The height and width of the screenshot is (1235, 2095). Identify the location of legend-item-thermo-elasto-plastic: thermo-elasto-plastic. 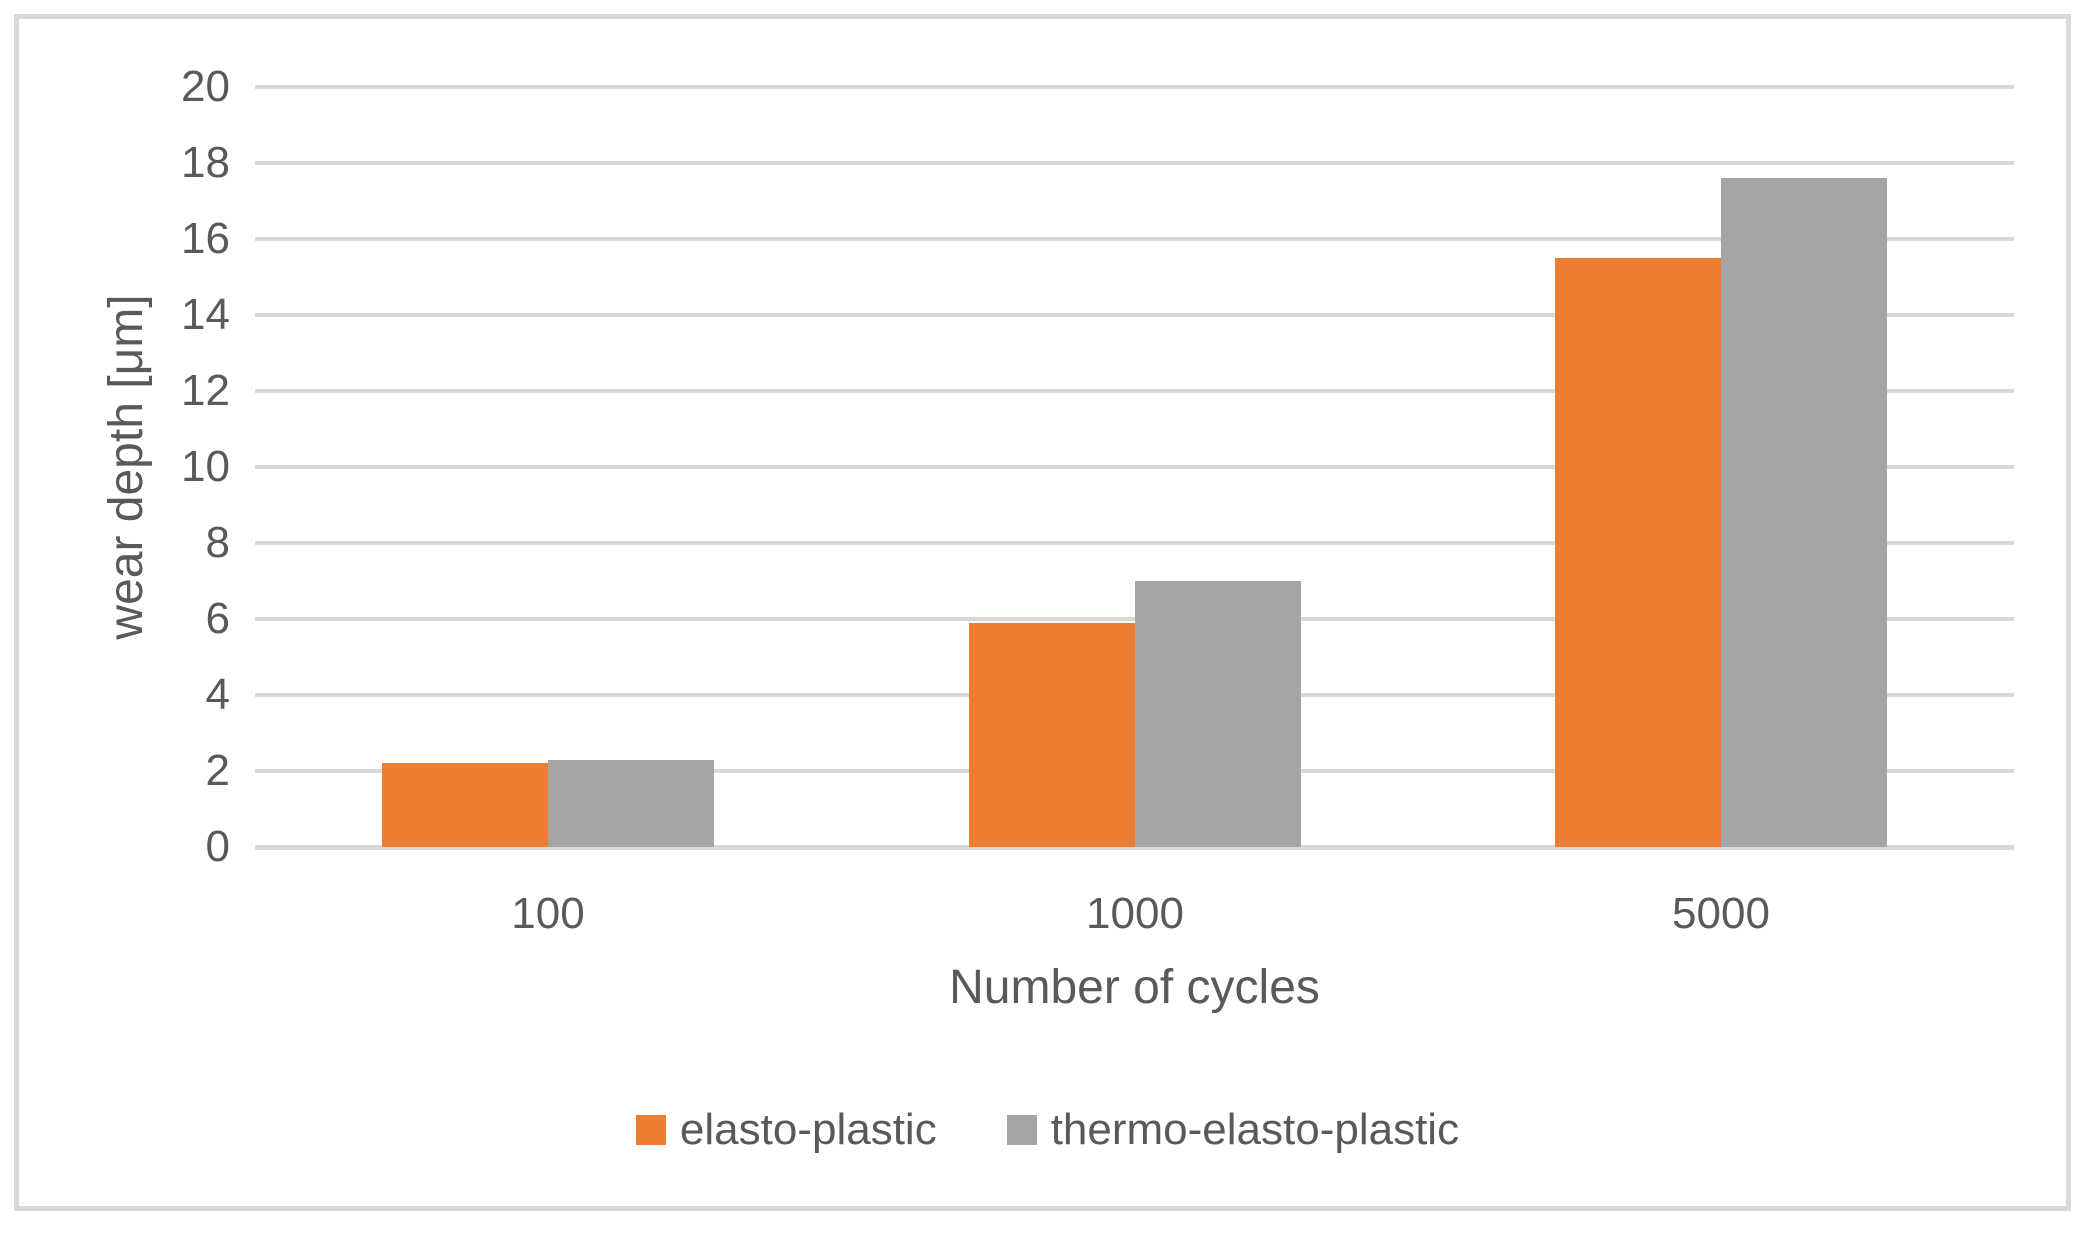
(1233, 1130).